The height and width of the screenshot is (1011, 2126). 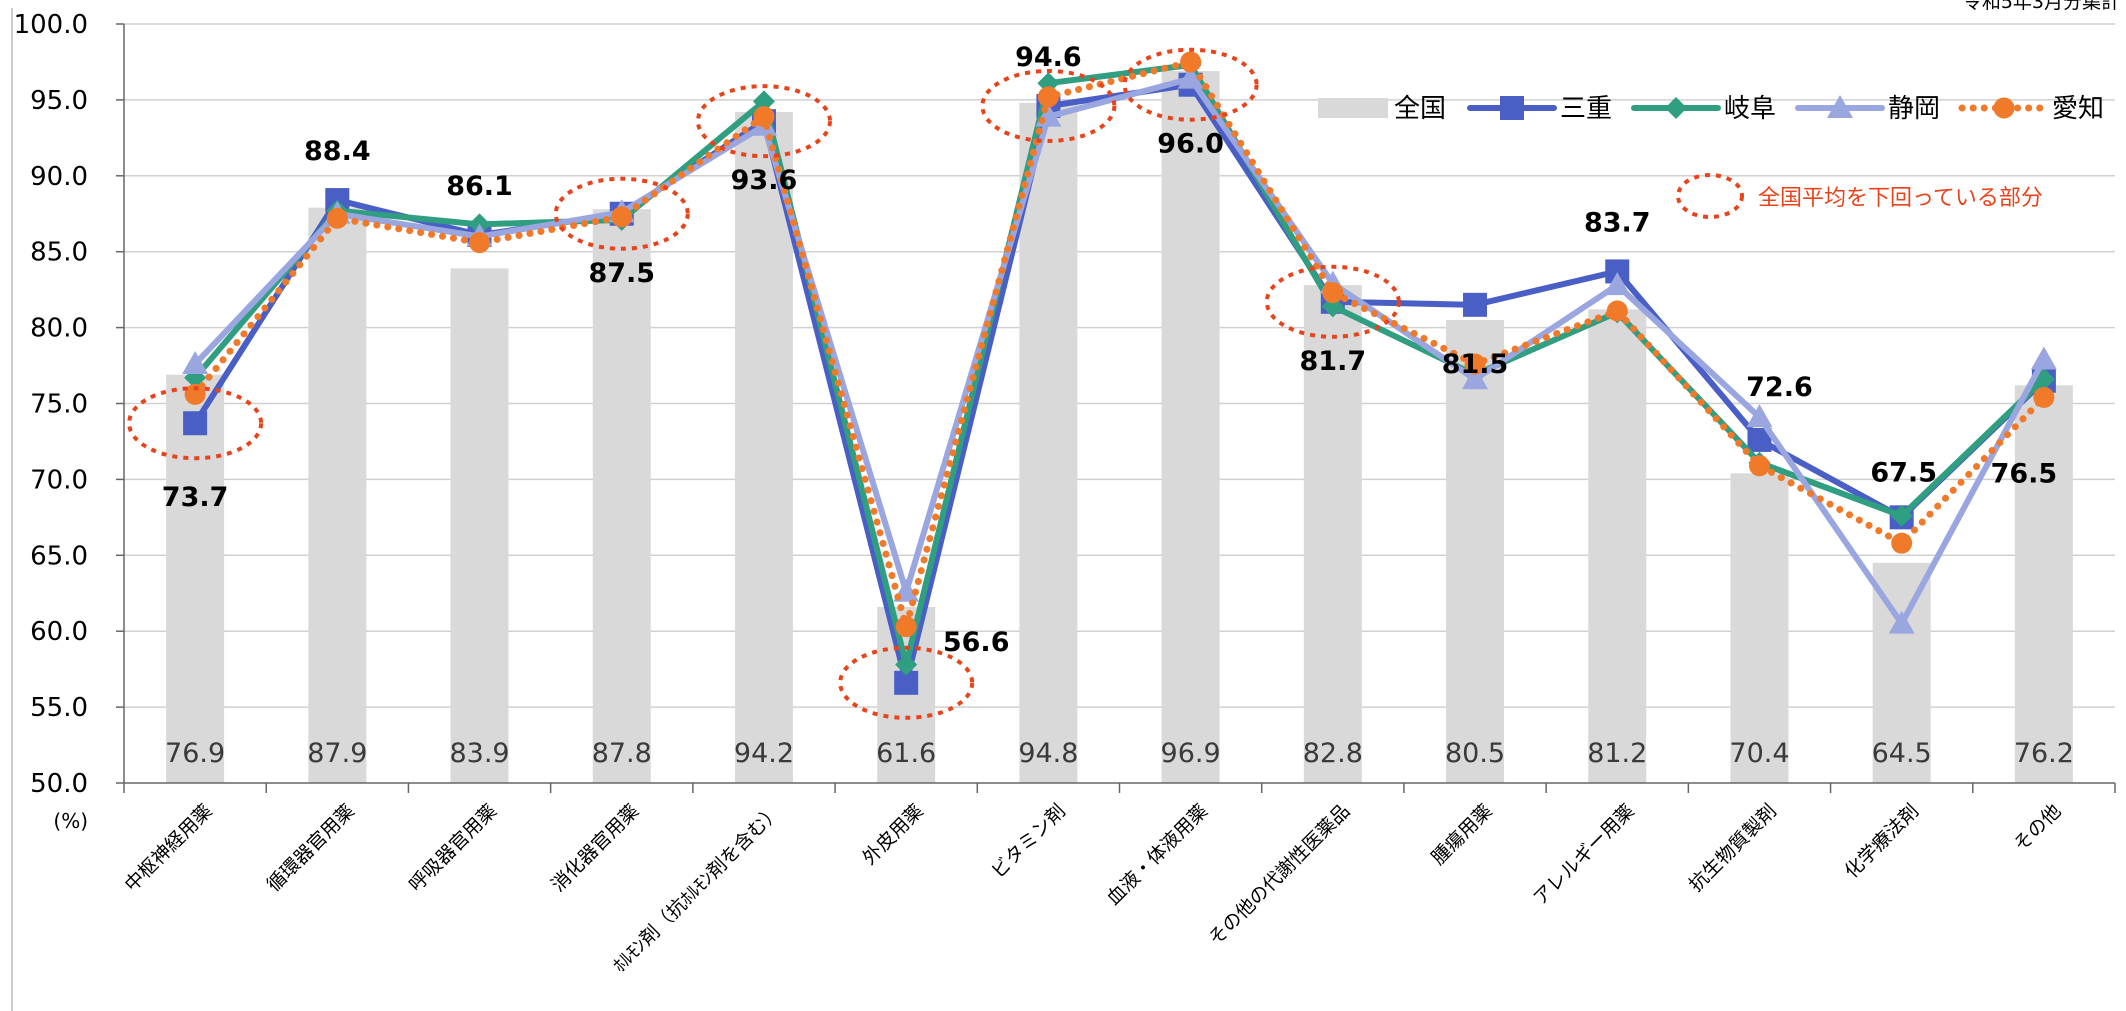 What do you see at coordinates (337, 753) in the screenshot?
I see `bar-value-label: 87.9` at bounding box center [337, 753].